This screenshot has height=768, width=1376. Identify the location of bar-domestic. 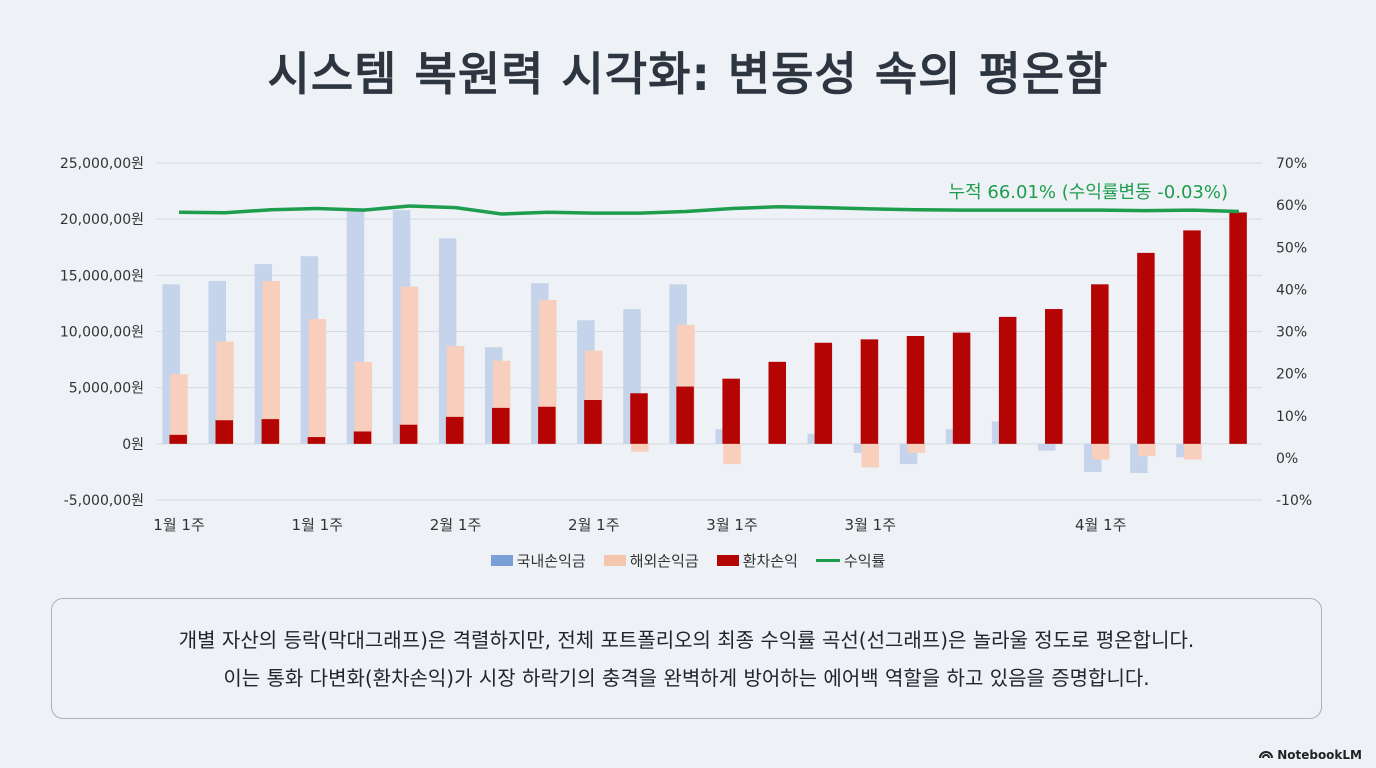
(1046, 447).